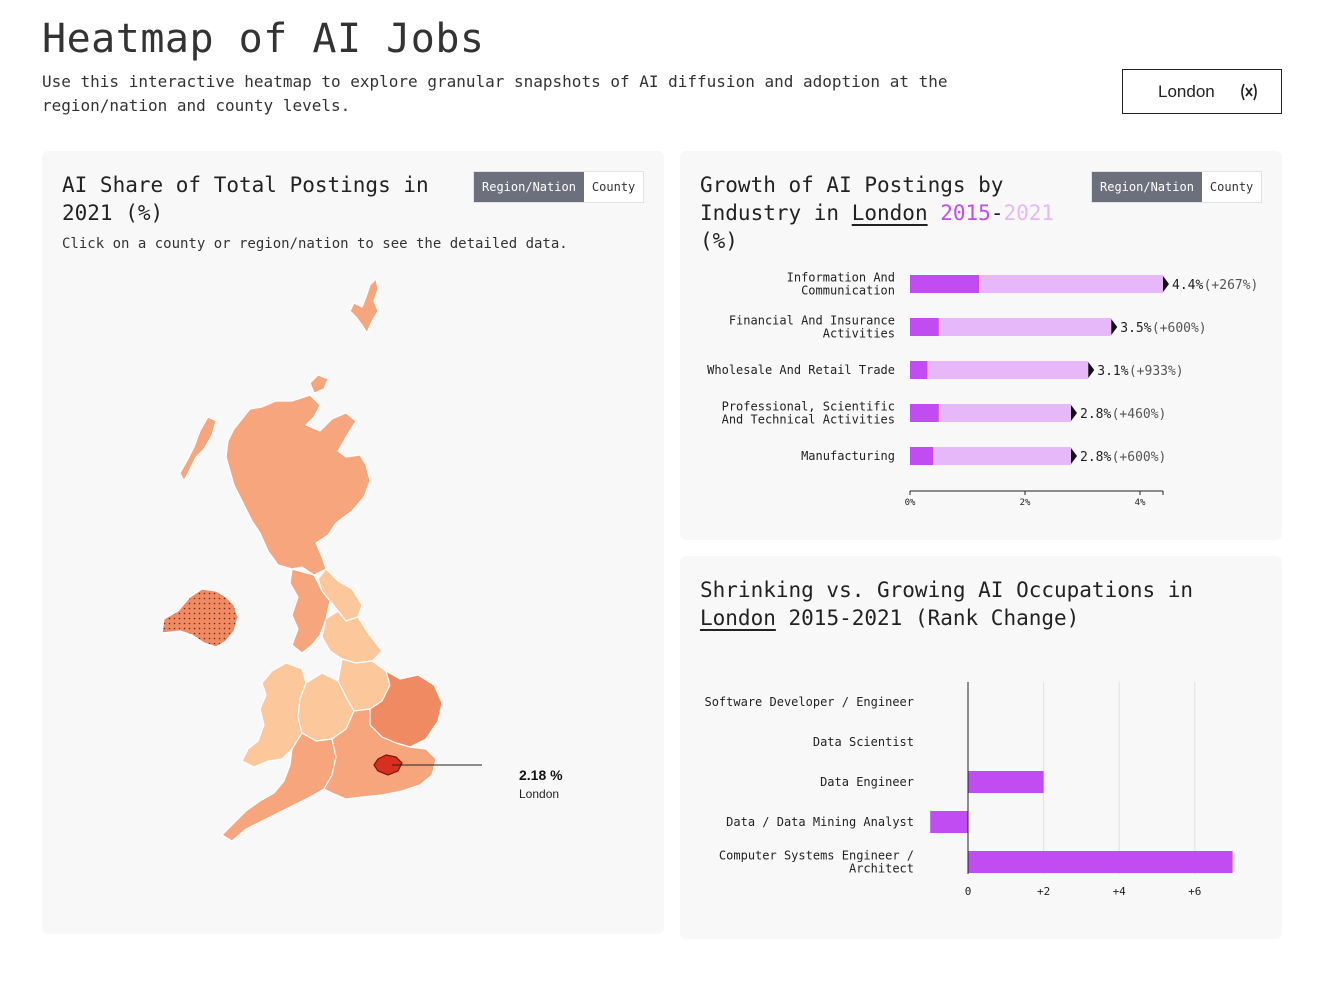 This screenshot has height=984, width=1341. What do you see at coordinates (263, 39) in the screenshot?
I see `page-title: Heatmap of AI Jobs` at bounding box center [263, 39].